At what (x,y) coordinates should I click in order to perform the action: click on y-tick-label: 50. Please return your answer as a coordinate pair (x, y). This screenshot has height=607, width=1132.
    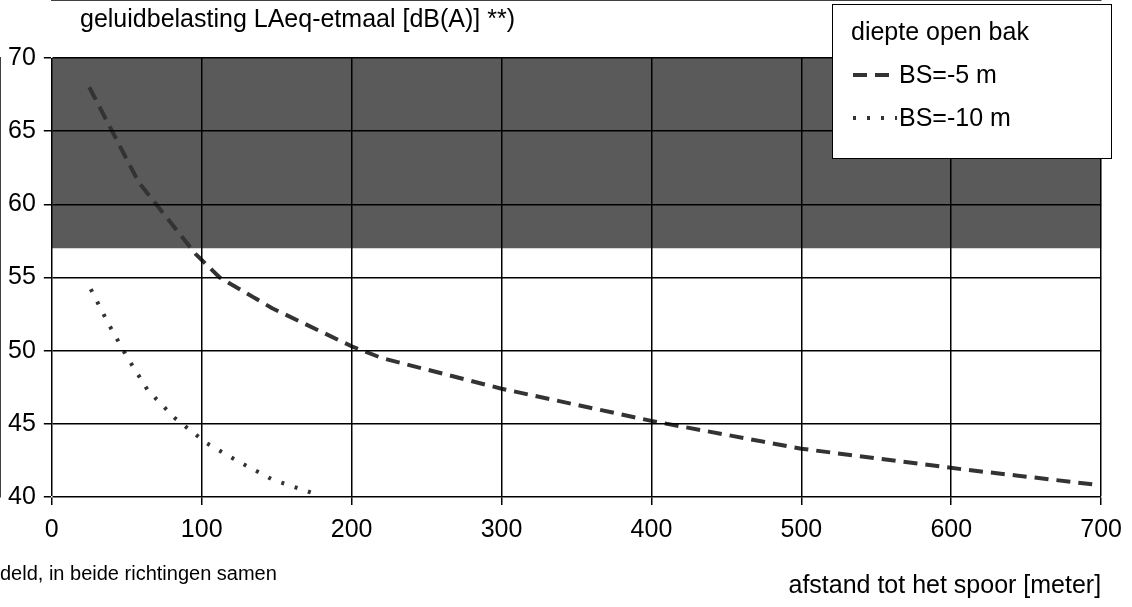
    Looking at the image, I should click on (22, 348).